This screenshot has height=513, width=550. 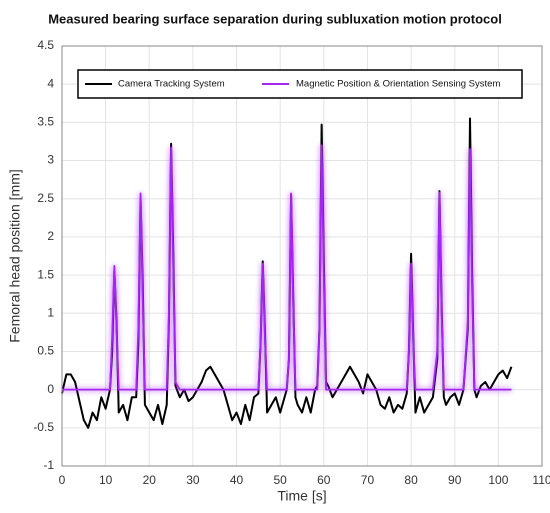 What do you see at coordinates (171, 84) in the screenshot?
I see `legend-label: Camera Tracking System` at bounding box center [171, 84].